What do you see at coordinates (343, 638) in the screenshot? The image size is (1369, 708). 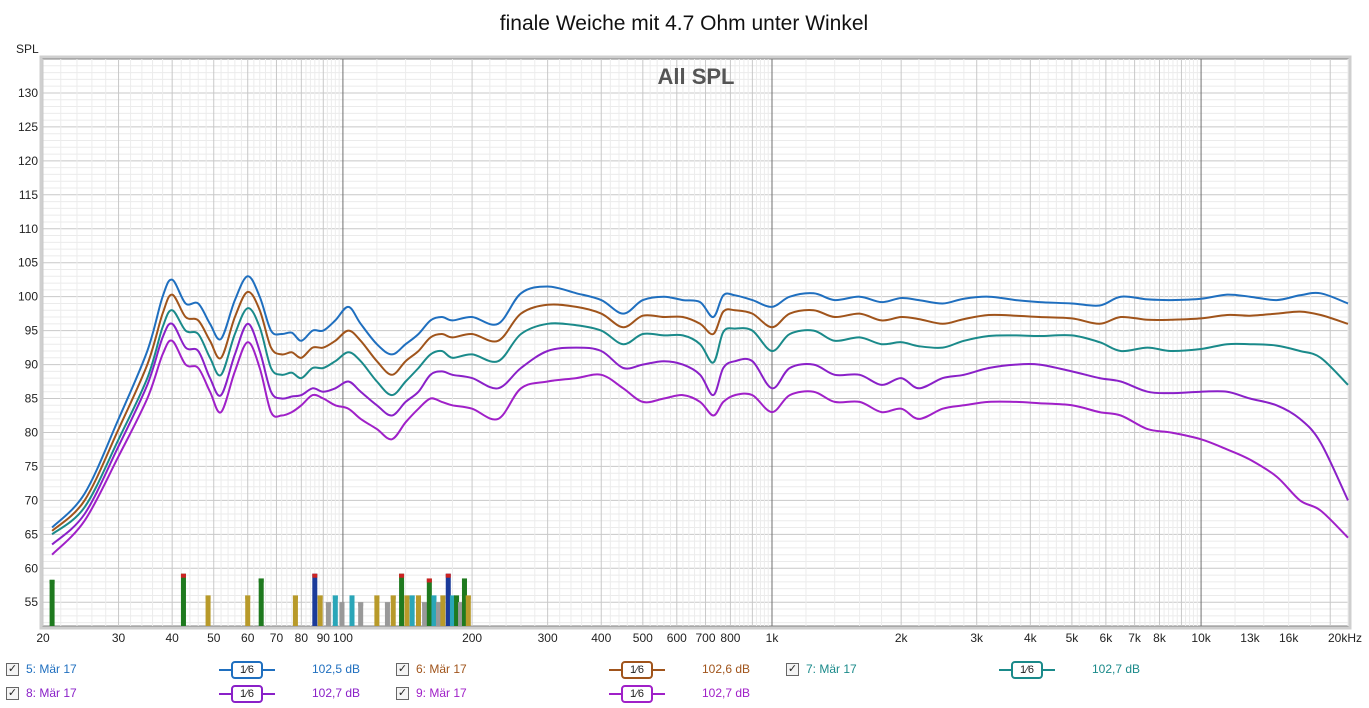 I see `x-tick-label: 100` at bounding box center [343, 638].